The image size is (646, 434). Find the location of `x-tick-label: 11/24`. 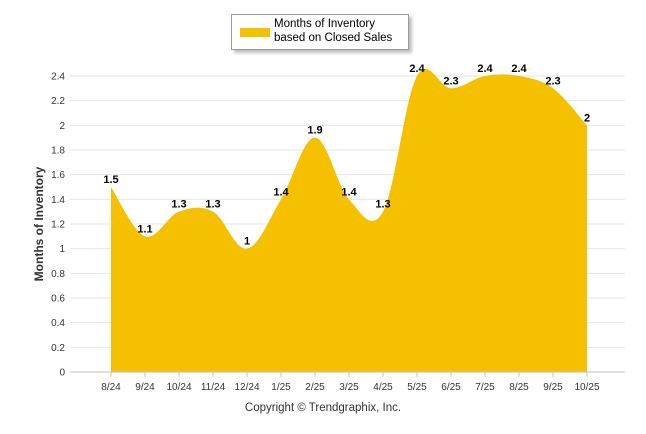

x-tick-label: 11/24 is located at coordinates (213, 387).